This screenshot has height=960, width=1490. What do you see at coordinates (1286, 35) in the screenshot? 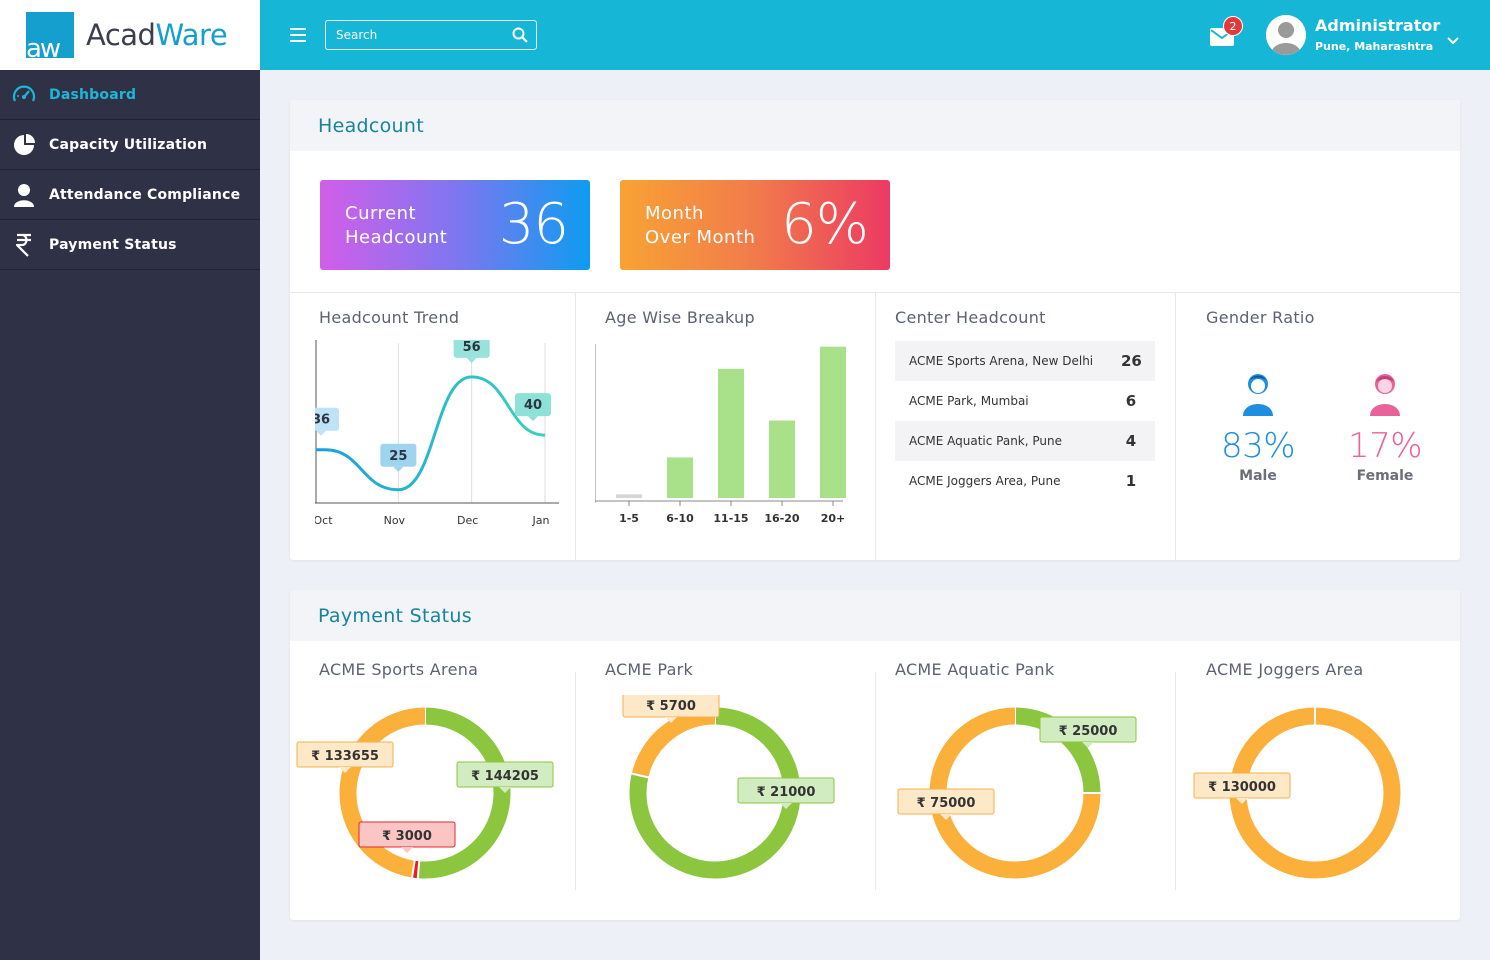
I see `avatar` at bounding box center [1286, 35].